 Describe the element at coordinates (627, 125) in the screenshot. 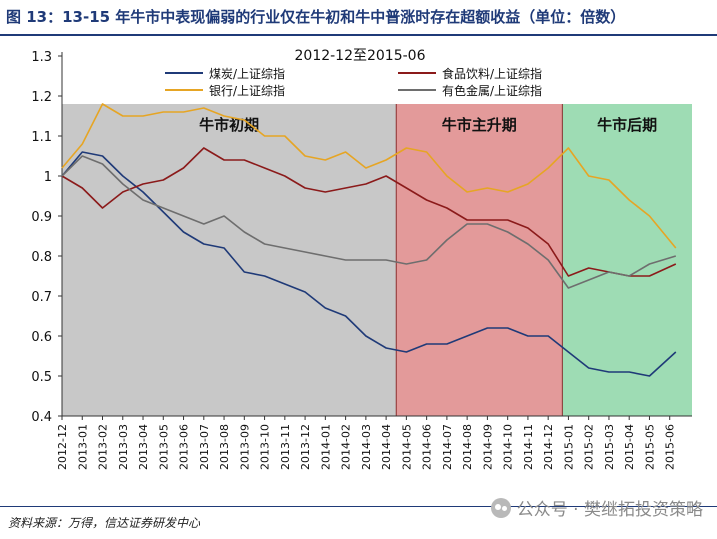

I see `phase-label: 牛市后期` at that location.